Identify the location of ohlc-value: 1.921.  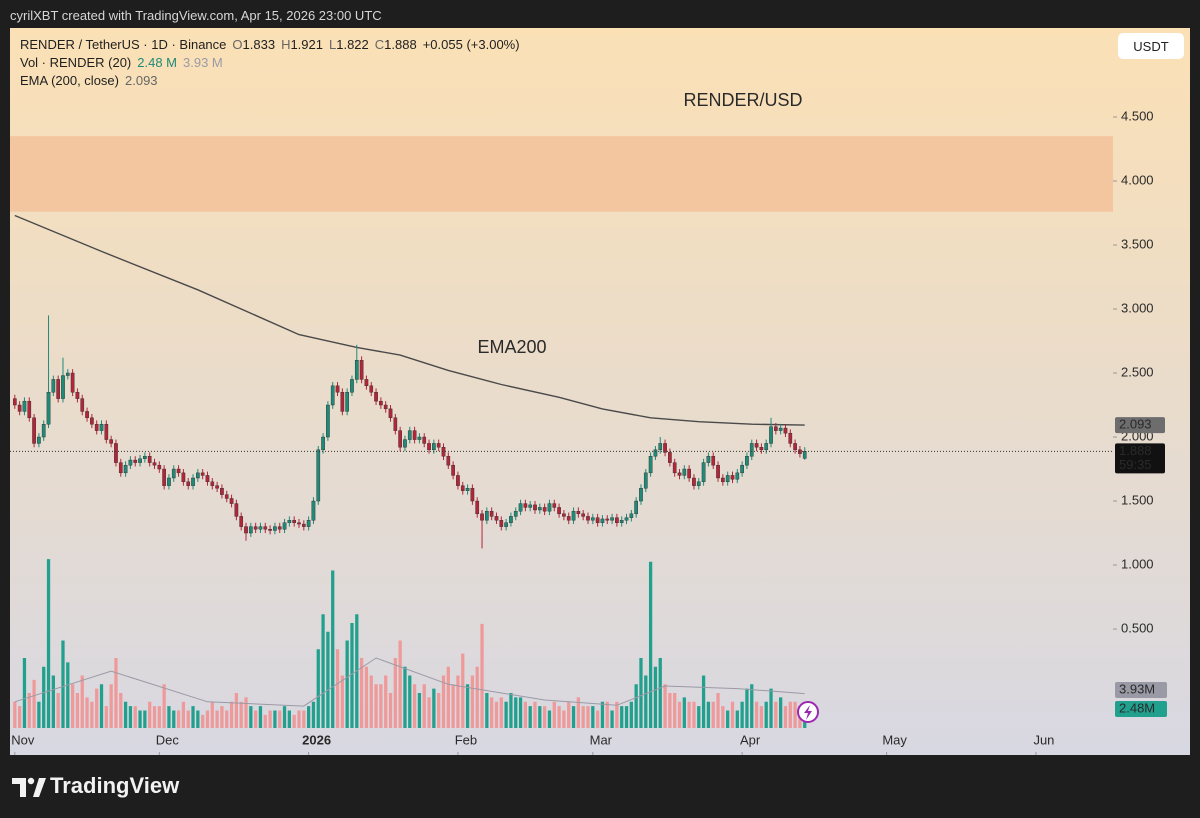
(306, 44).